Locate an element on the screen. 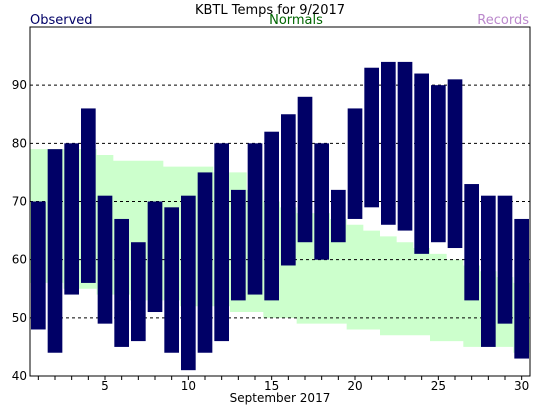 The image size is (540, 406). y-tick-label-90: 90 is located at coordinates (19, 85).